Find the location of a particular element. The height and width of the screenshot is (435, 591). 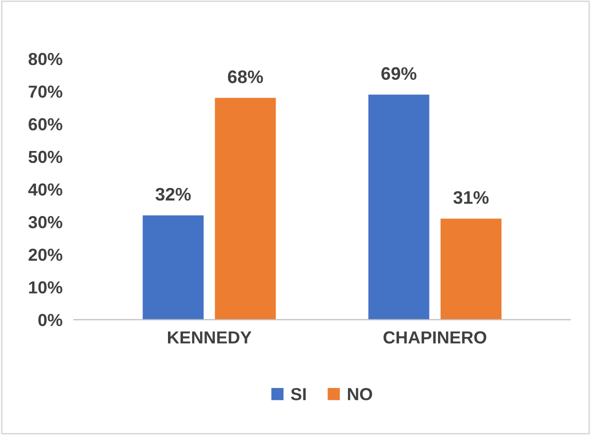

y-tick-label: 40% is located at coordinates (45, 189).